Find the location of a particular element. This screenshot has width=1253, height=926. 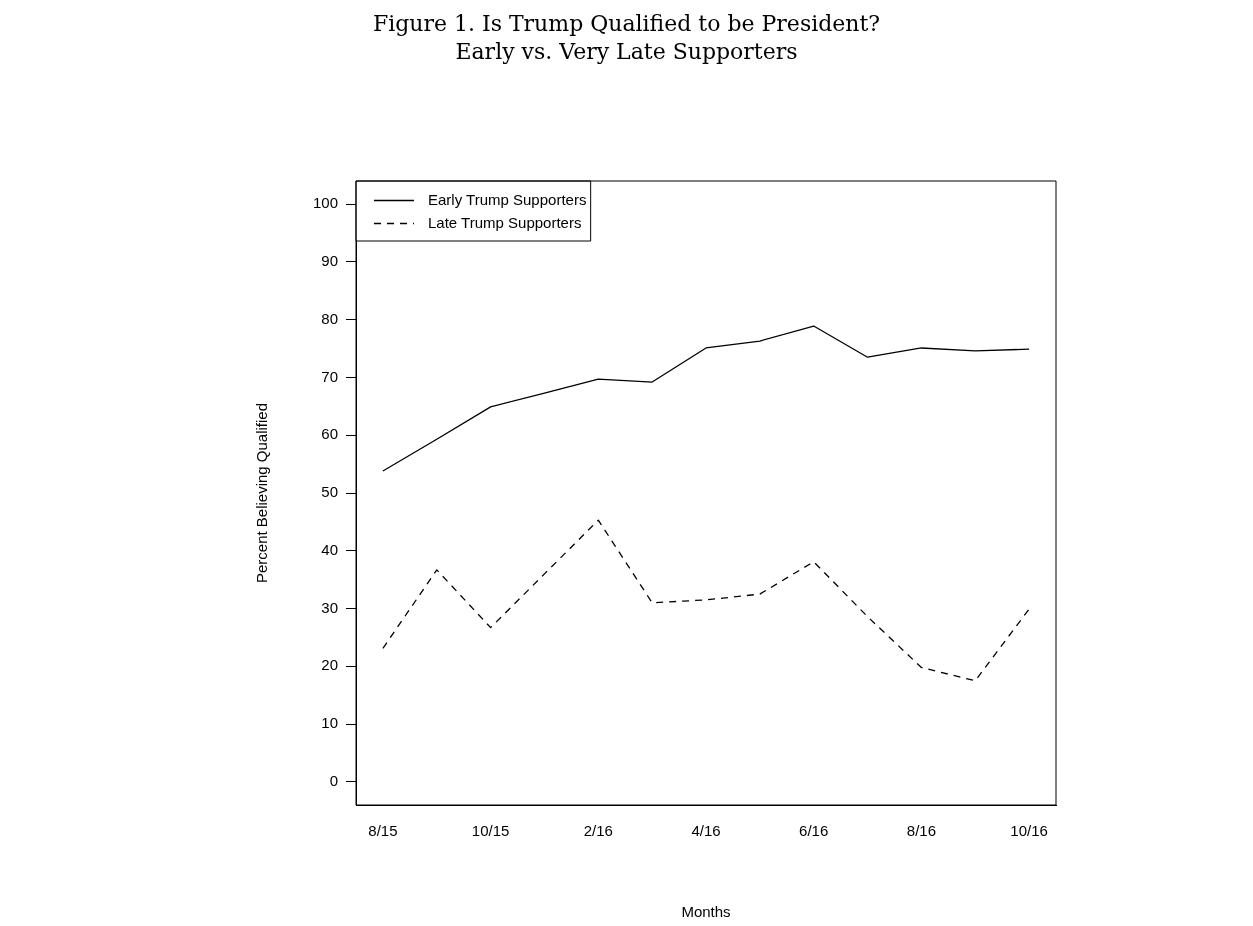

y-tick-label: 60 is located at coordinates (329, 434).